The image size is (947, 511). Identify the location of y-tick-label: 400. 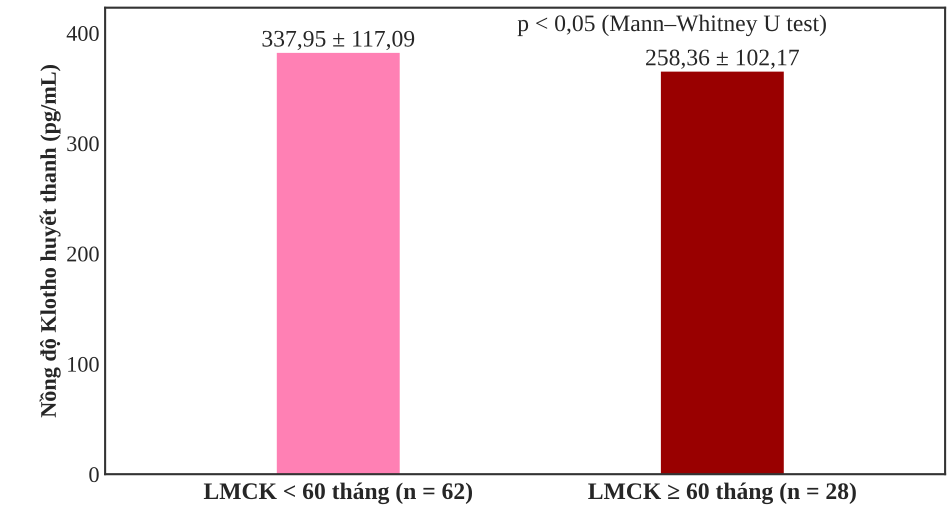
(82, 33).